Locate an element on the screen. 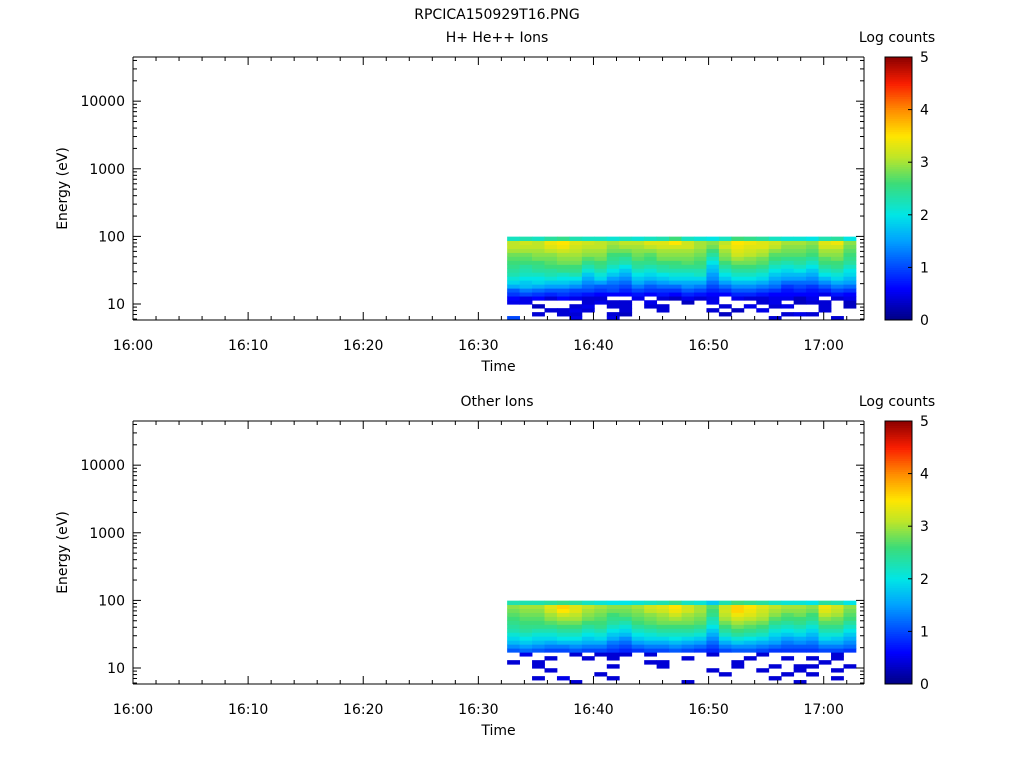 Image resolution: width=1024 pixels, height=768 pixels. x-tick-label: 16:50 is located at coordinates (708, 710).